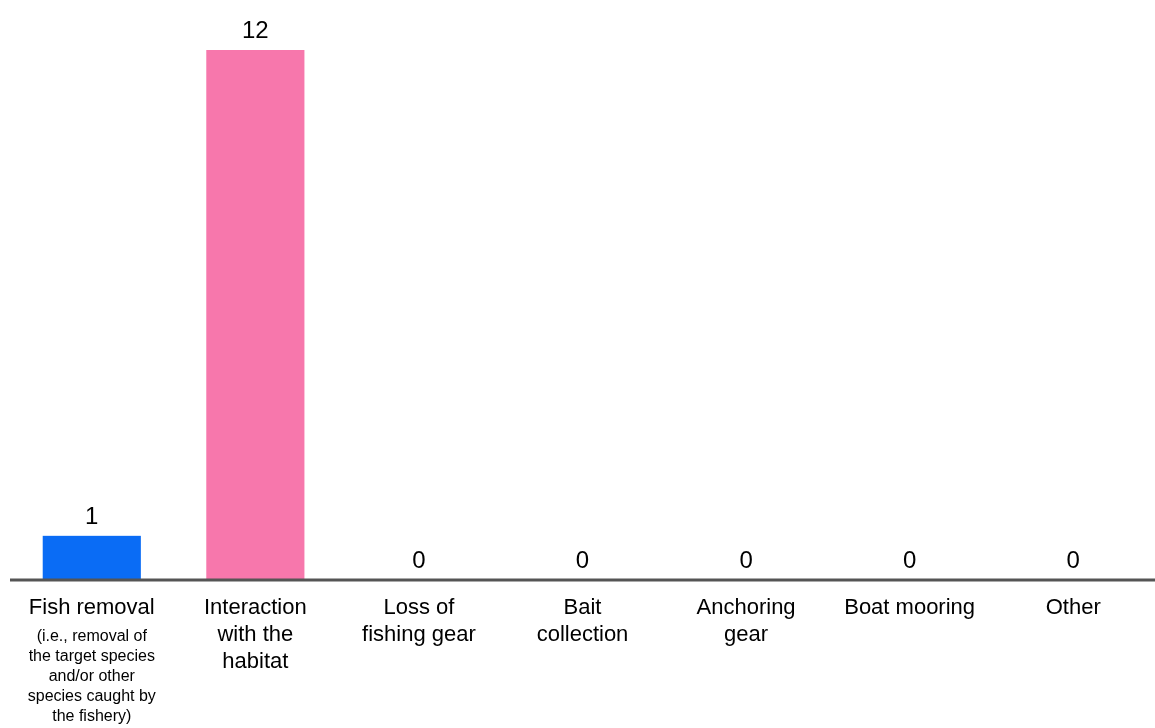  What do you see at coordinates (582, 620) in the screenshot?
I see `x-tick-label: Bait collection` at bounding box center [582, 620].